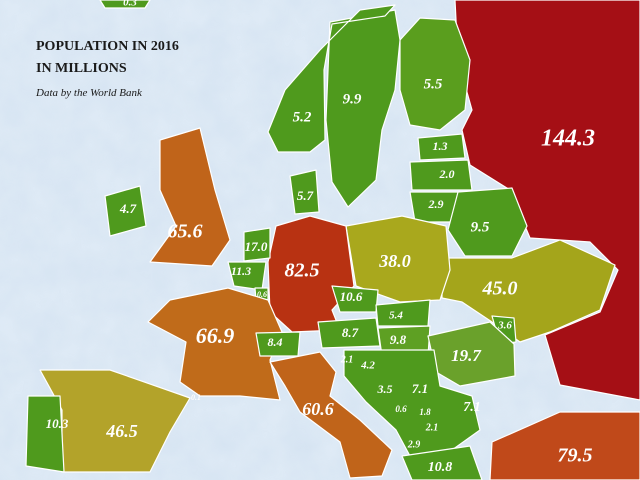 This screenshot has width=640, height=480. I want to click on title-line: POPULATION IN 2016, so click(107, 46).